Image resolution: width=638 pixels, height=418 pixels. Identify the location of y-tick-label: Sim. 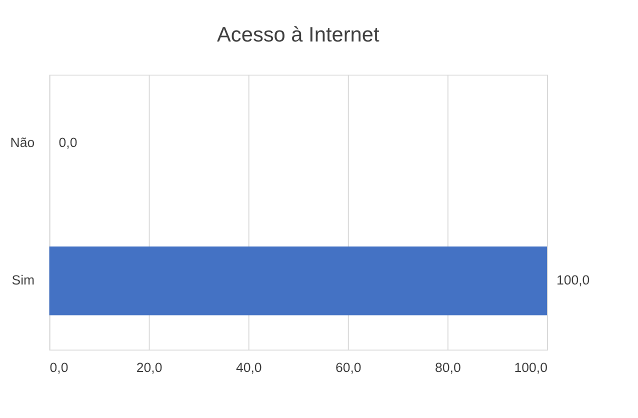
(23, 280).